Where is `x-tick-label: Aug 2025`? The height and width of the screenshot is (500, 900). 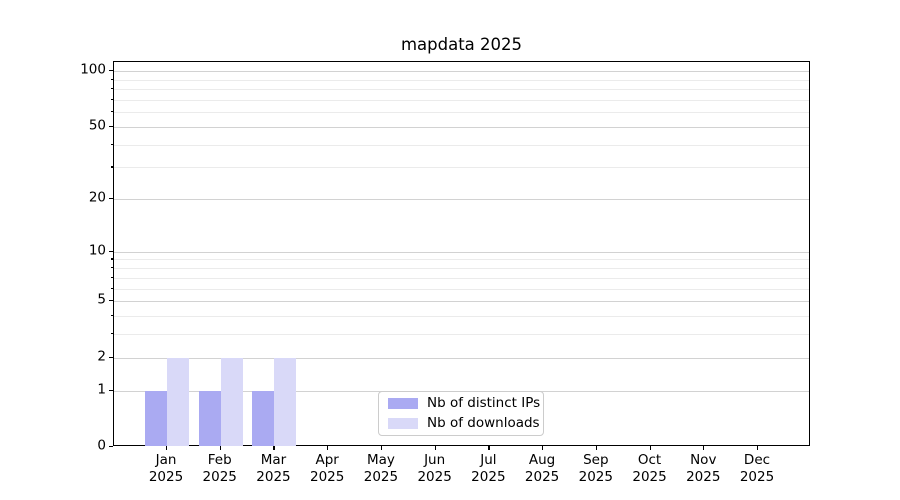
x-tick-label: Aug 2025 is located at coordinates (542, 469).